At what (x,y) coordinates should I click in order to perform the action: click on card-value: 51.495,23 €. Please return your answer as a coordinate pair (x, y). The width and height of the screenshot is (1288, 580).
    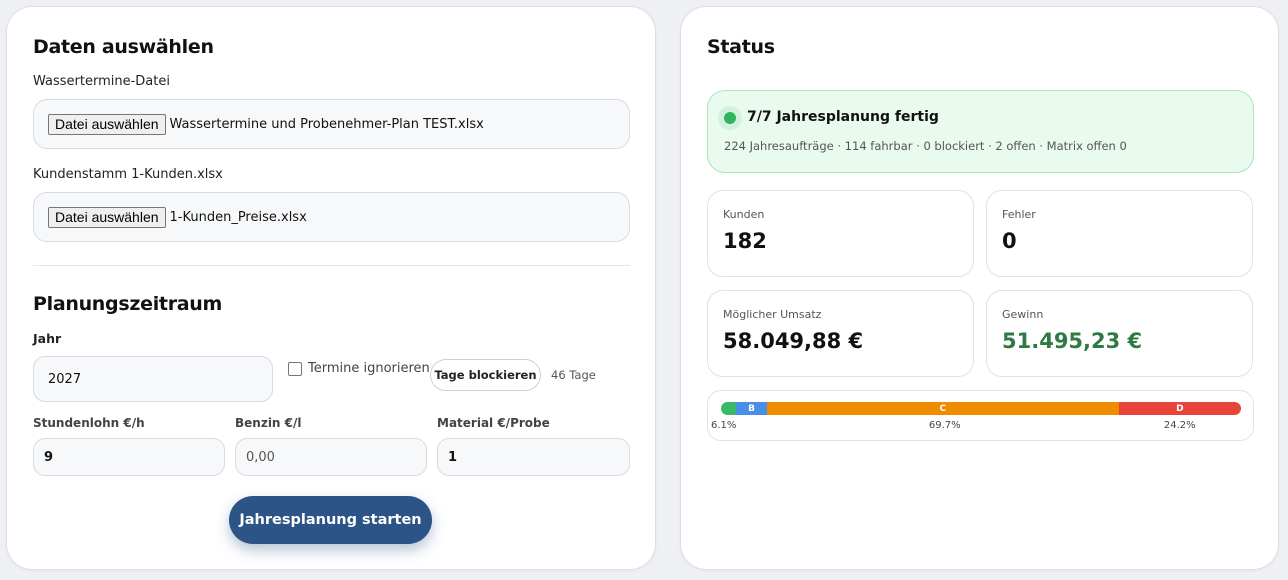
    Looking at the image, I should click on (1072, 341).